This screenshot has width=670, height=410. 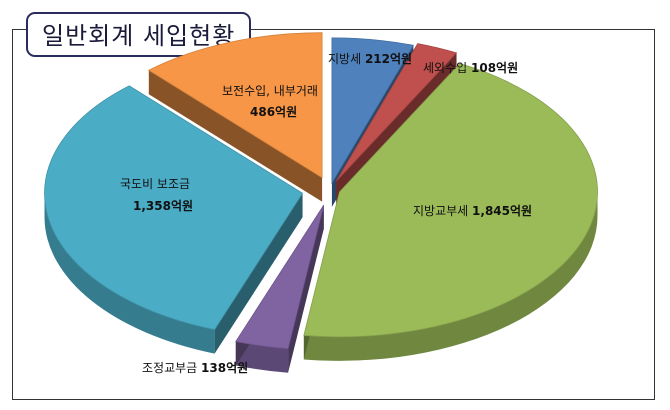 What do you see at coordinates (470, 68) in the screenshot?
I see `label-세외수입: 세외수입 108억원` at bounding box center [470, 68].